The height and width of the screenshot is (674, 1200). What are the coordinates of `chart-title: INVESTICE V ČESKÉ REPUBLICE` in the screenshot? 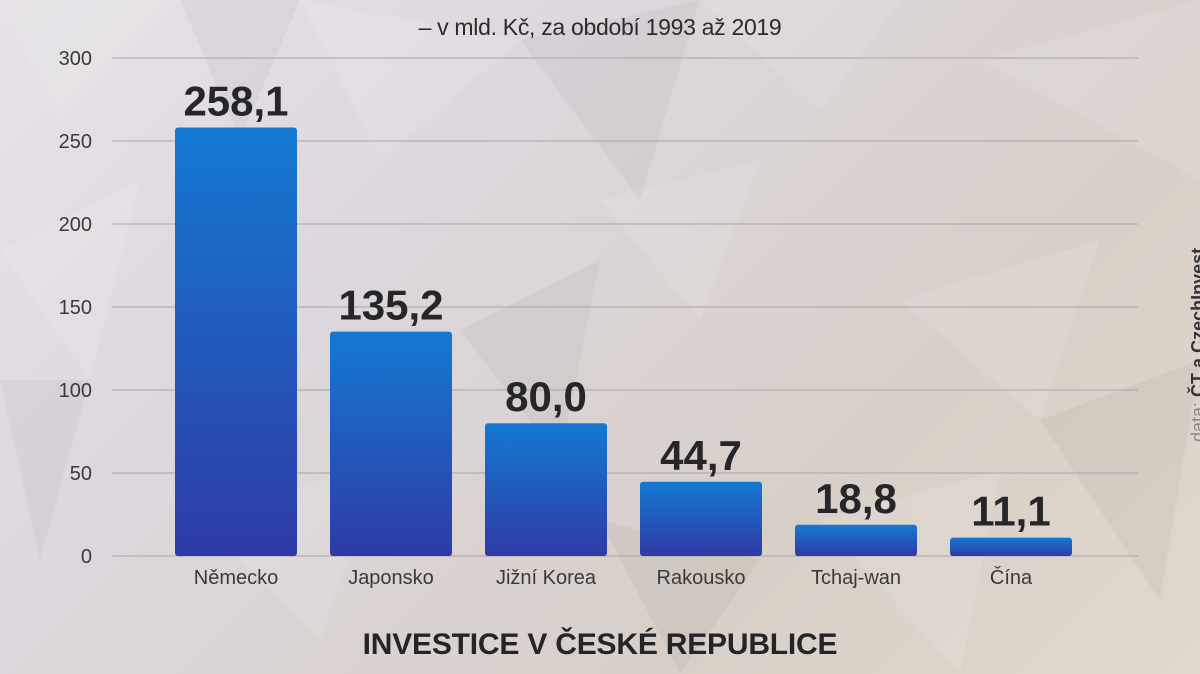 It's located at (600, 644).